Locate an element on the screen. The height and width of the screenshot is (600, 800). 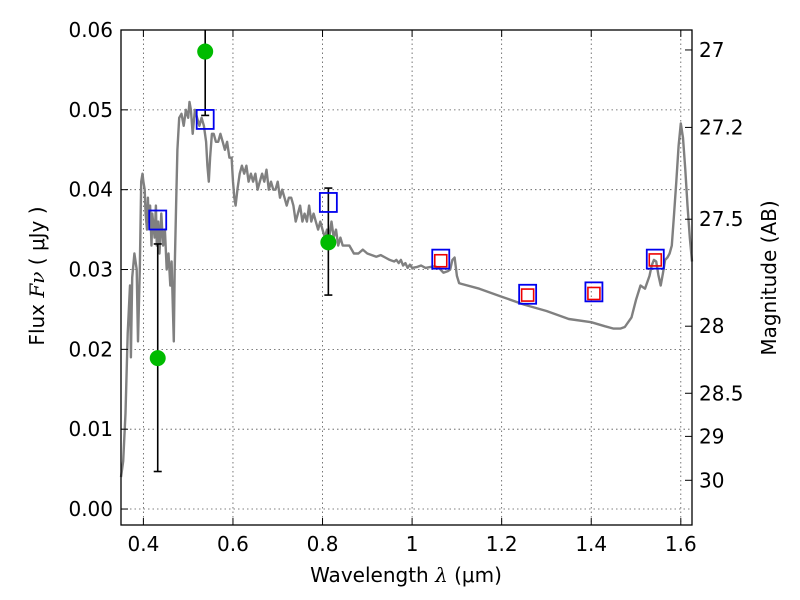
x-tick-label: 1.6 is located at coordinates (681, 544).